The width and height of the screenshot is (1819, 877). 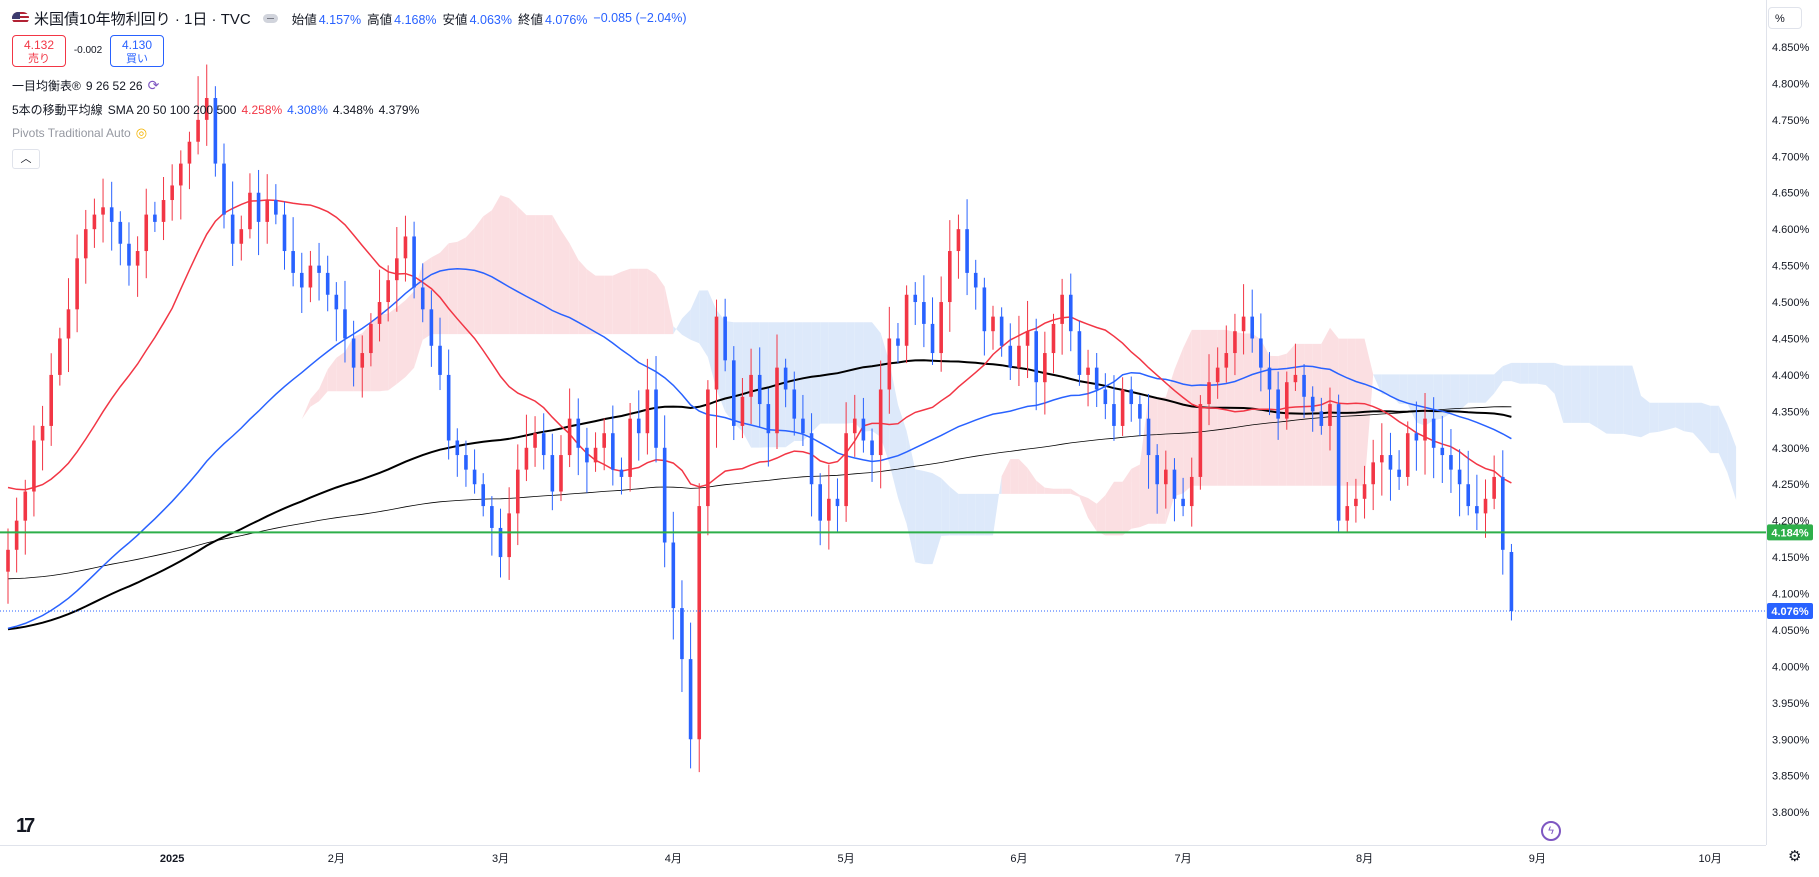 I want to click on collapse-legend-button: ︿, so click(x=26, y=159).